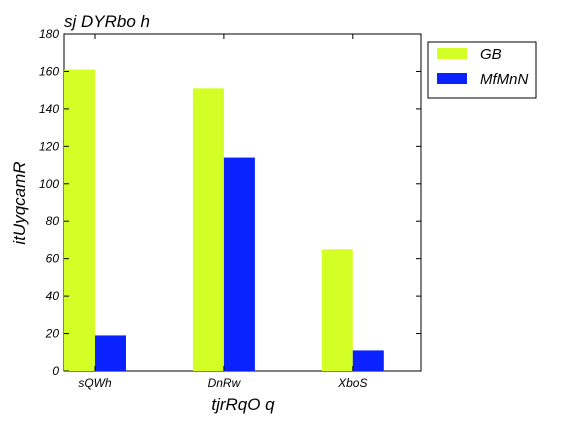  I want to click on y-tick-label: 0, so click(55, 371).